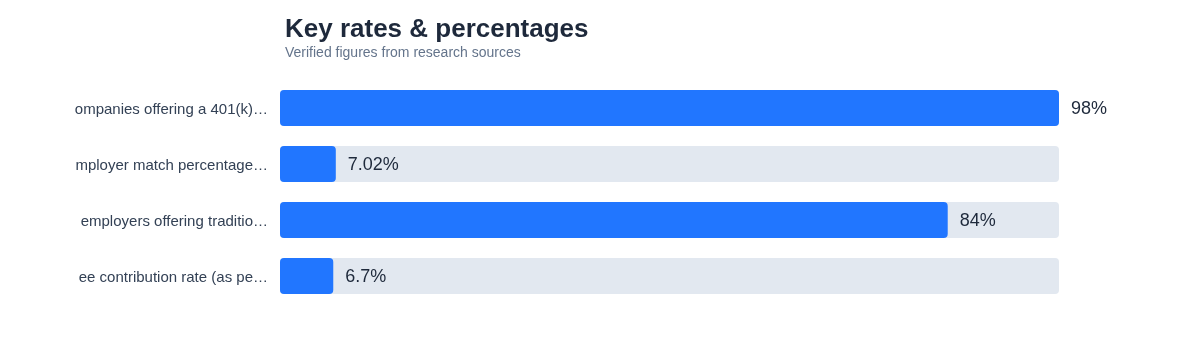  Describe the element at coordinates (403, 52) in the screenshot. I see `chart-subtitle: Verified figures from research sources` at that location.